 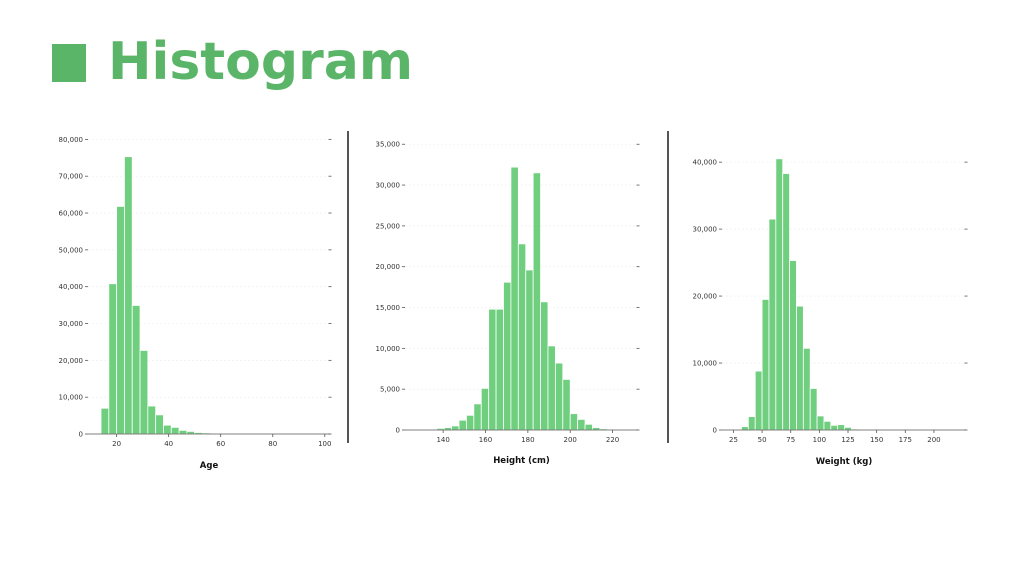 I want to click on height-y-tick-label: 35,000, so click(x=388, y=145).